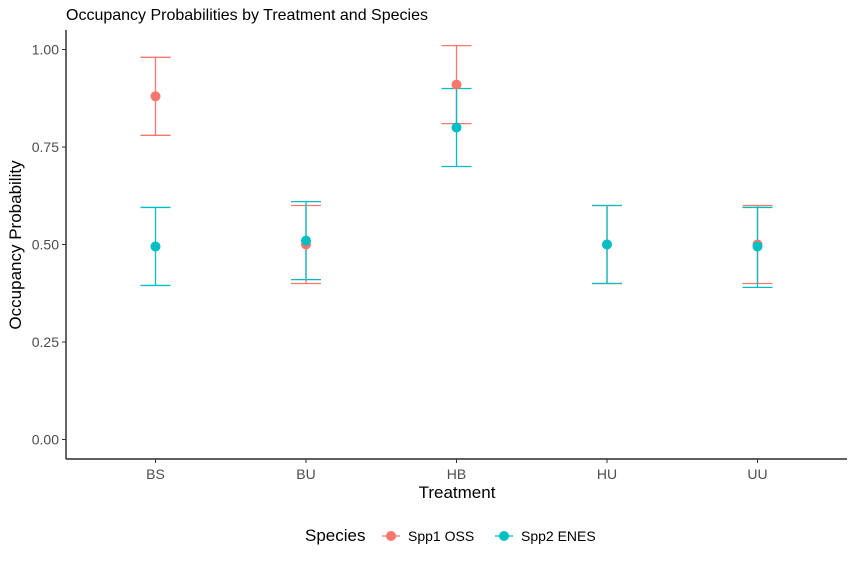  Describe the element at coordinates (457, 492) in the screenshot. I see `x-axis-title: Treatment` at that location.